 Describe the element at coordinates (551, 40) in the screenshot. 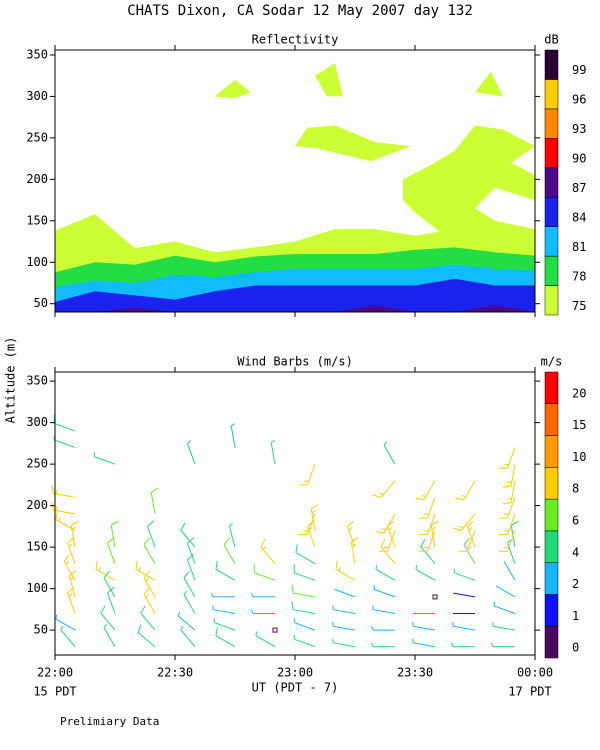

I see `colorbar-title: dB` at that location.